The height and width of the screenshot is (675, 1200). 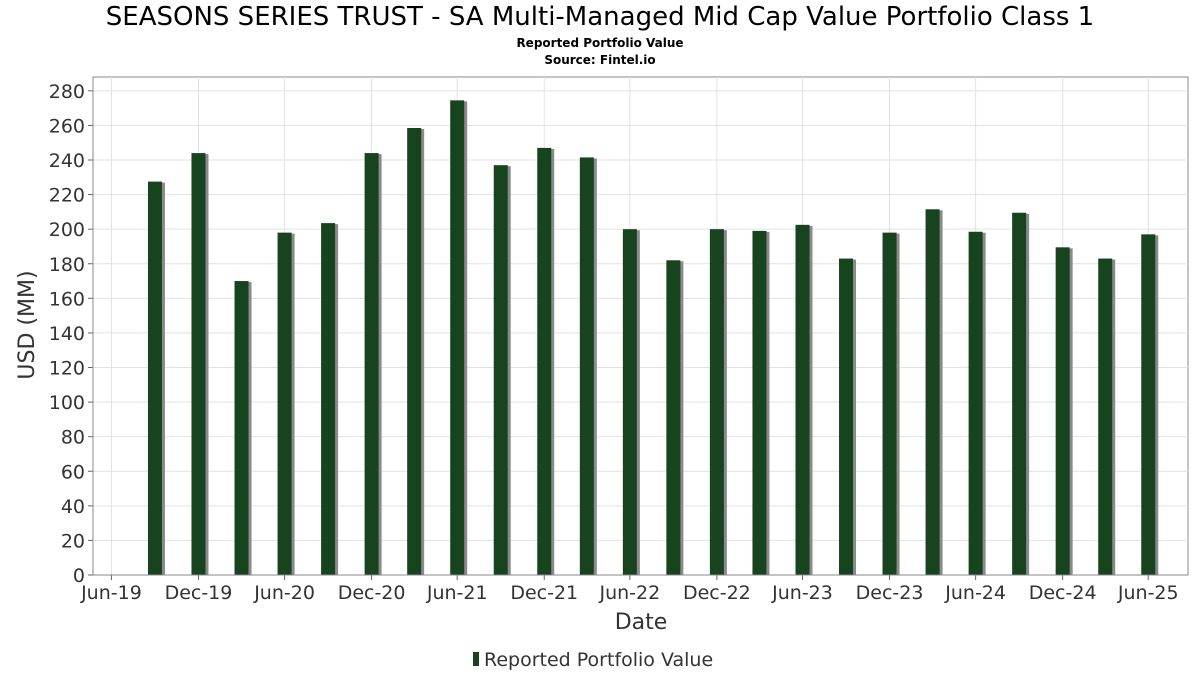 I want to click on chart-source: Source: Fintel.io, so click(x=600, y=60).